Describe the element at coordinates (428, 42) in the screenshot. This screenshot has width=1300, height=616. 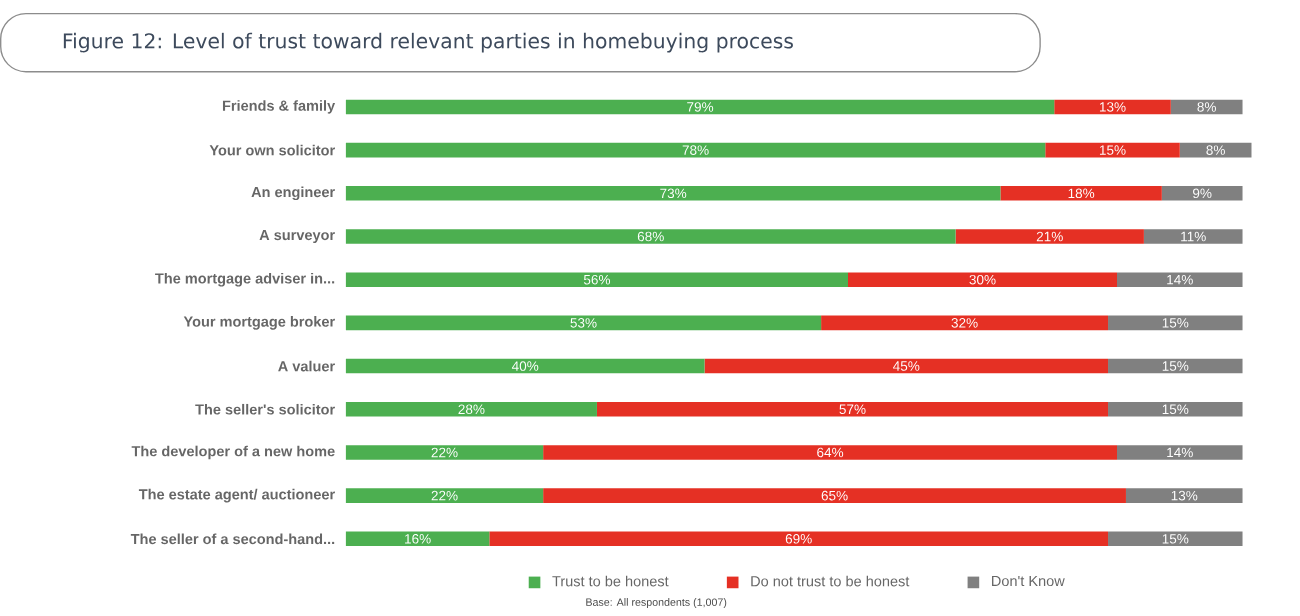
I see `chart-title: Figure 12: Level of trust toward relevant parties in homebuying process` at that location.